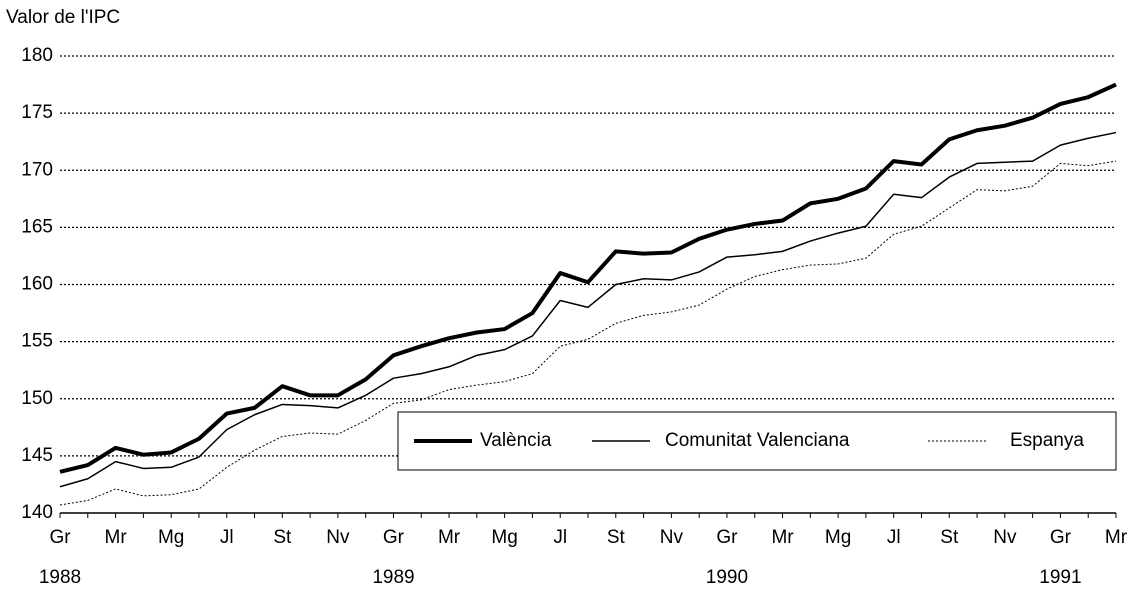 The width and height of the screenshot is (1144, 591). I want to click on year-label: 1989, so click(393, 577).